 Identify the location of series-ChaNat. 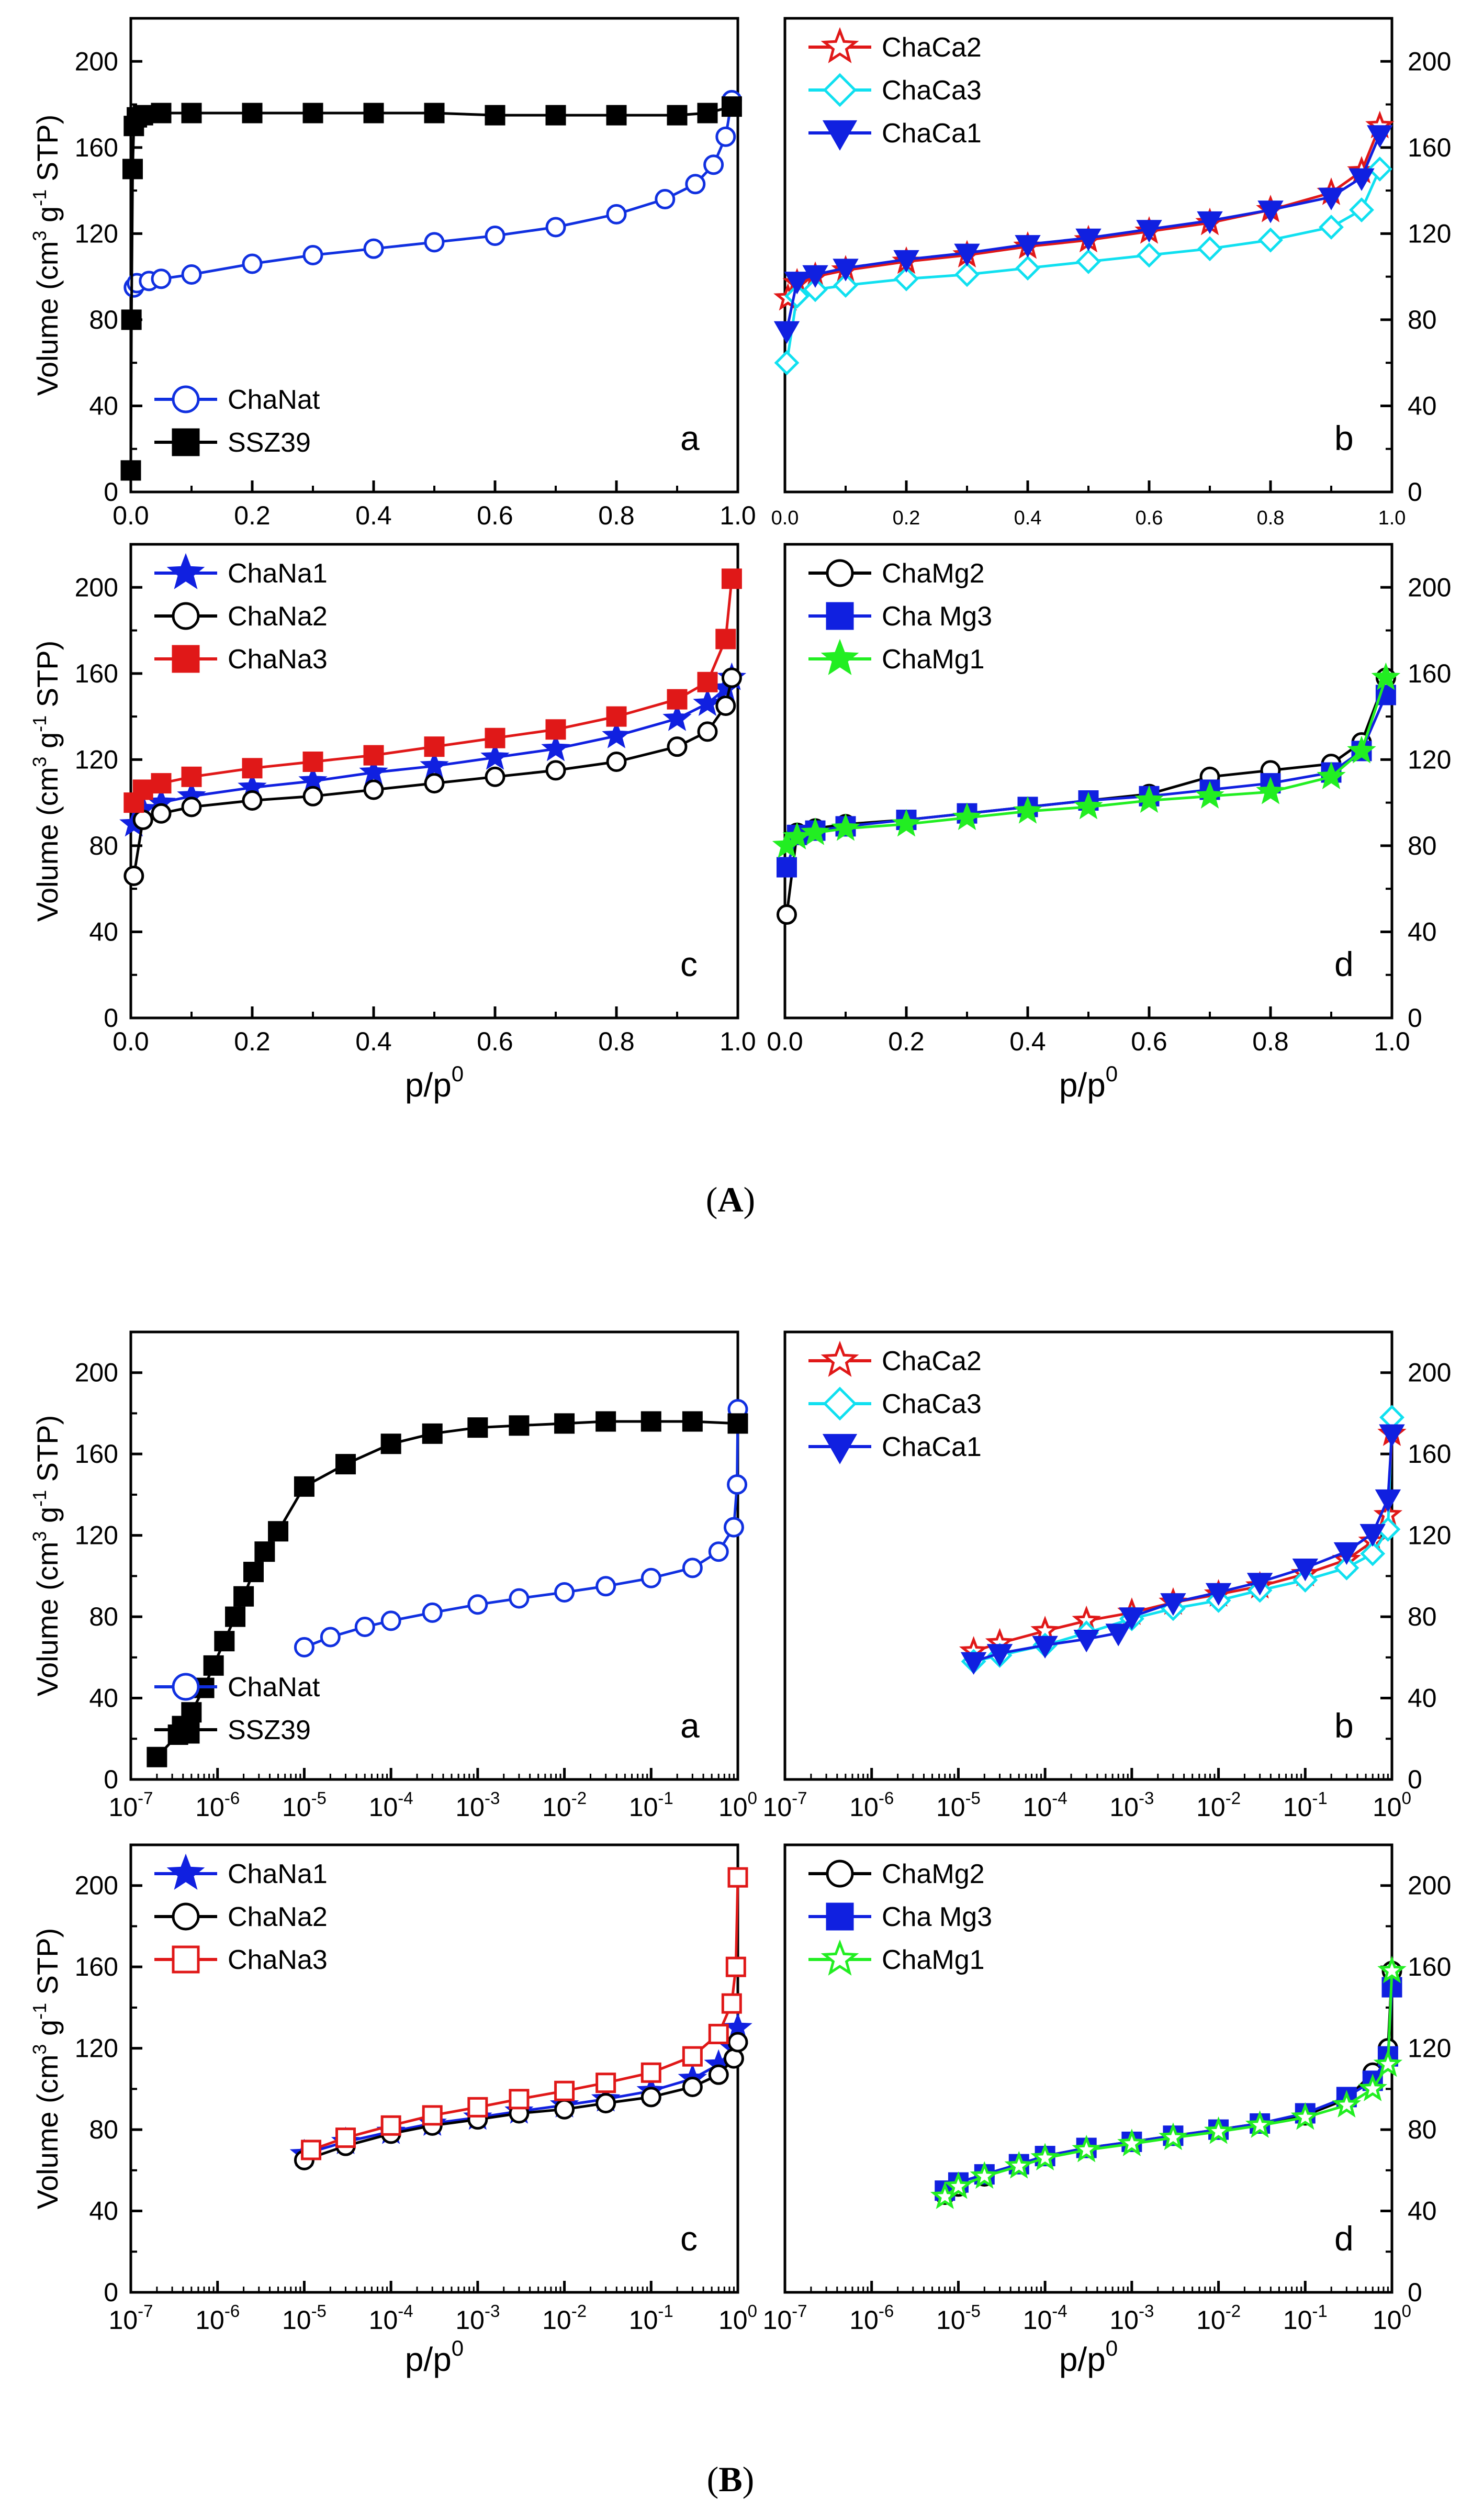
(521, 1528).